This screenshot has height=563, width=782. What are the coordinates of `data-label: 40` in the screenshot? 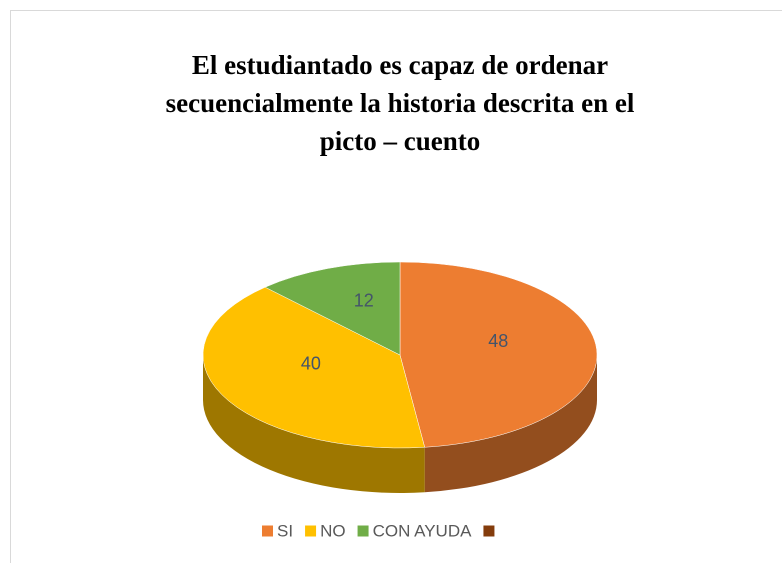 It's located at (311, 364).